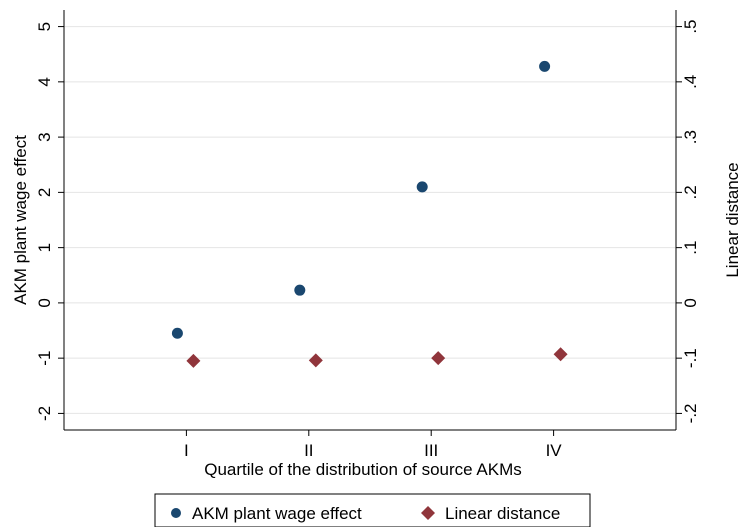 The height and width of the screenshot is (527, 744). I want to click on right-tick-label: -.1, so click(690, 358).